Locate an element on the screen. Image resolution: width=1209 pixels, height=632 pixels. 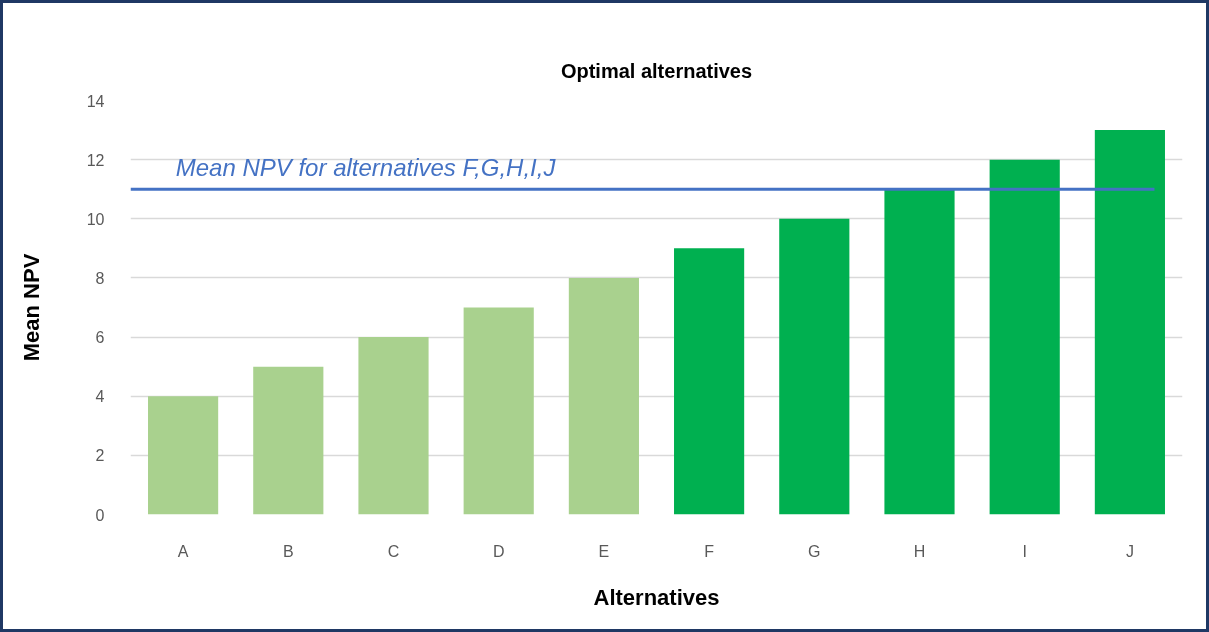
x-tick-label: J is located at coordinates (1129, 551).